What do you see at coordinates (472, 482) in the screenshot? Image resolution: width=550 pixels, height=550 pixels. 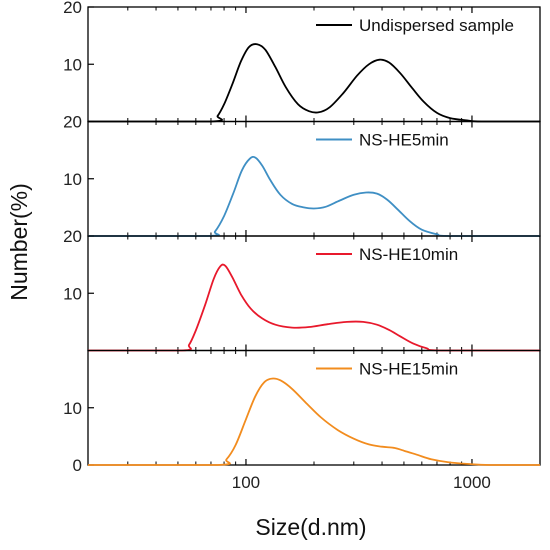 I see `x-tick-label: 1000` at bounding box center [472, 482].